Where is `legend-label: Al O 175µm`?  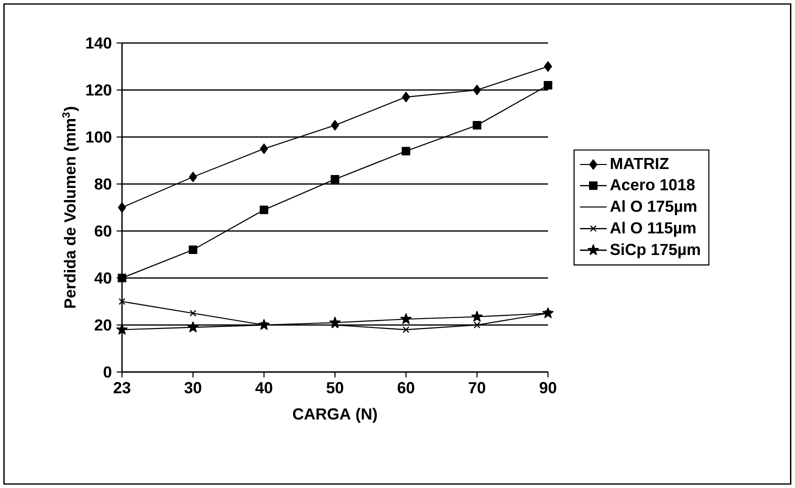 legend-label: Al O 175µm is located at coordinates (653, 208).